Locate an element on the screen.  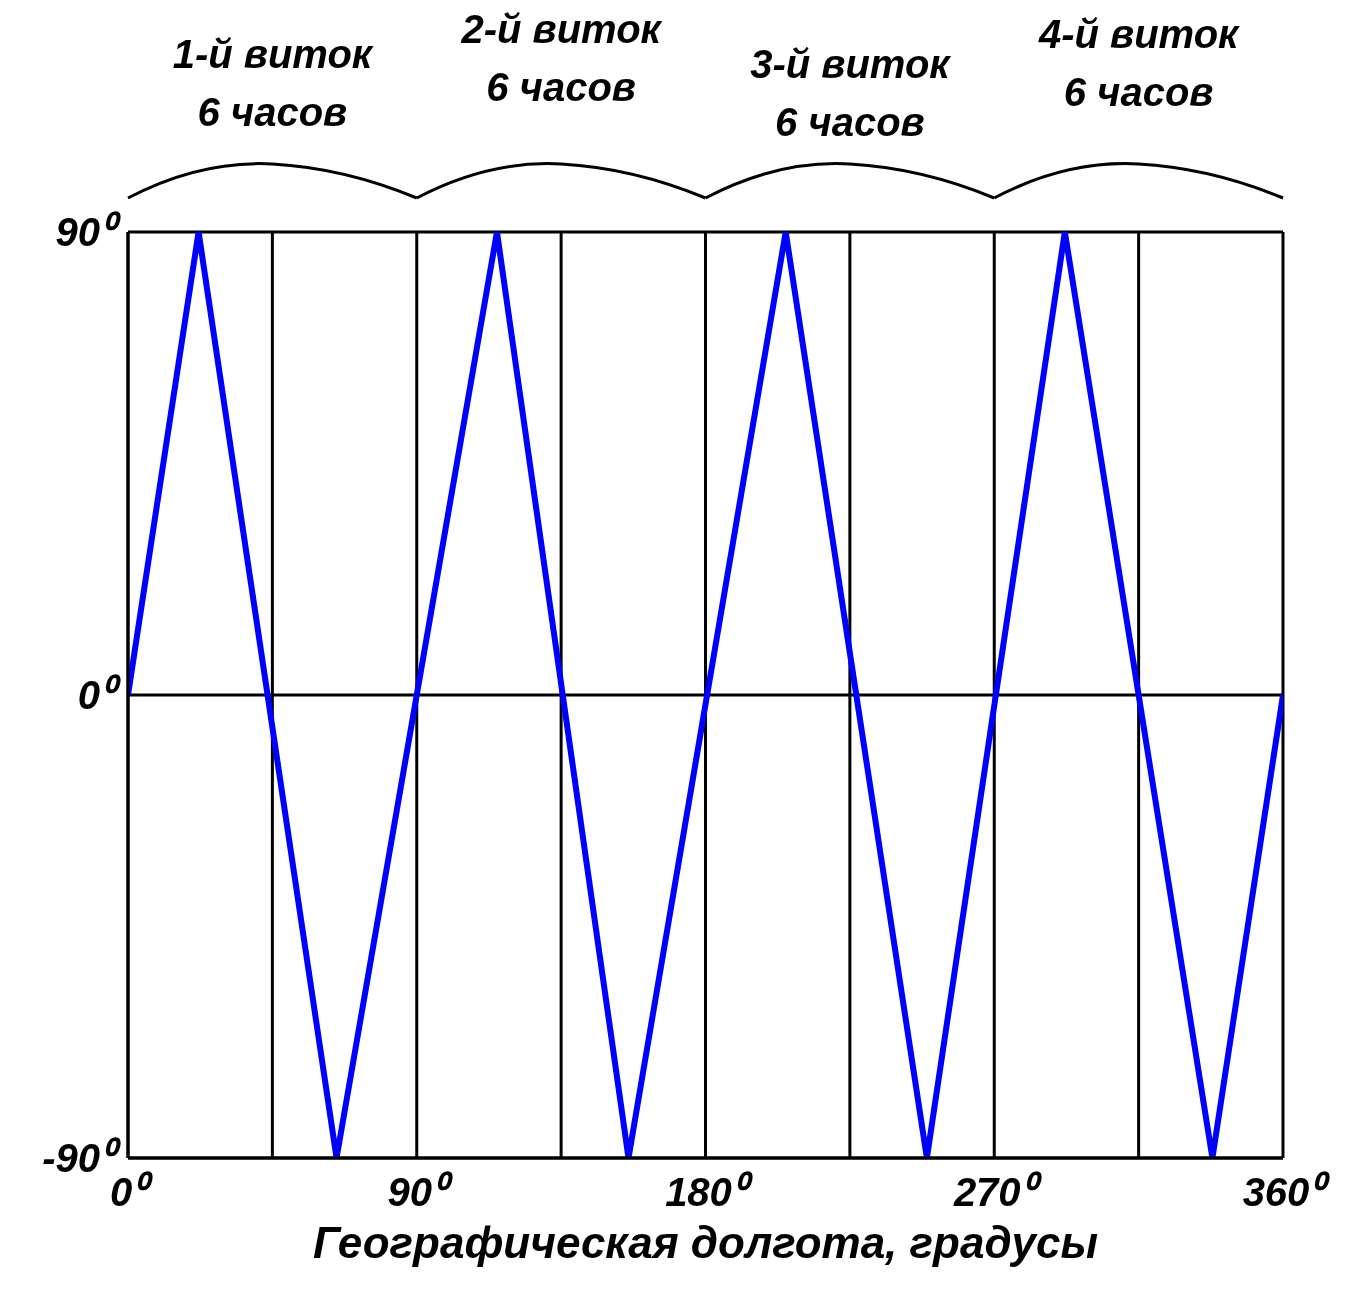
y-tick-label: 90⁰ is located at coordinates (88, 232).